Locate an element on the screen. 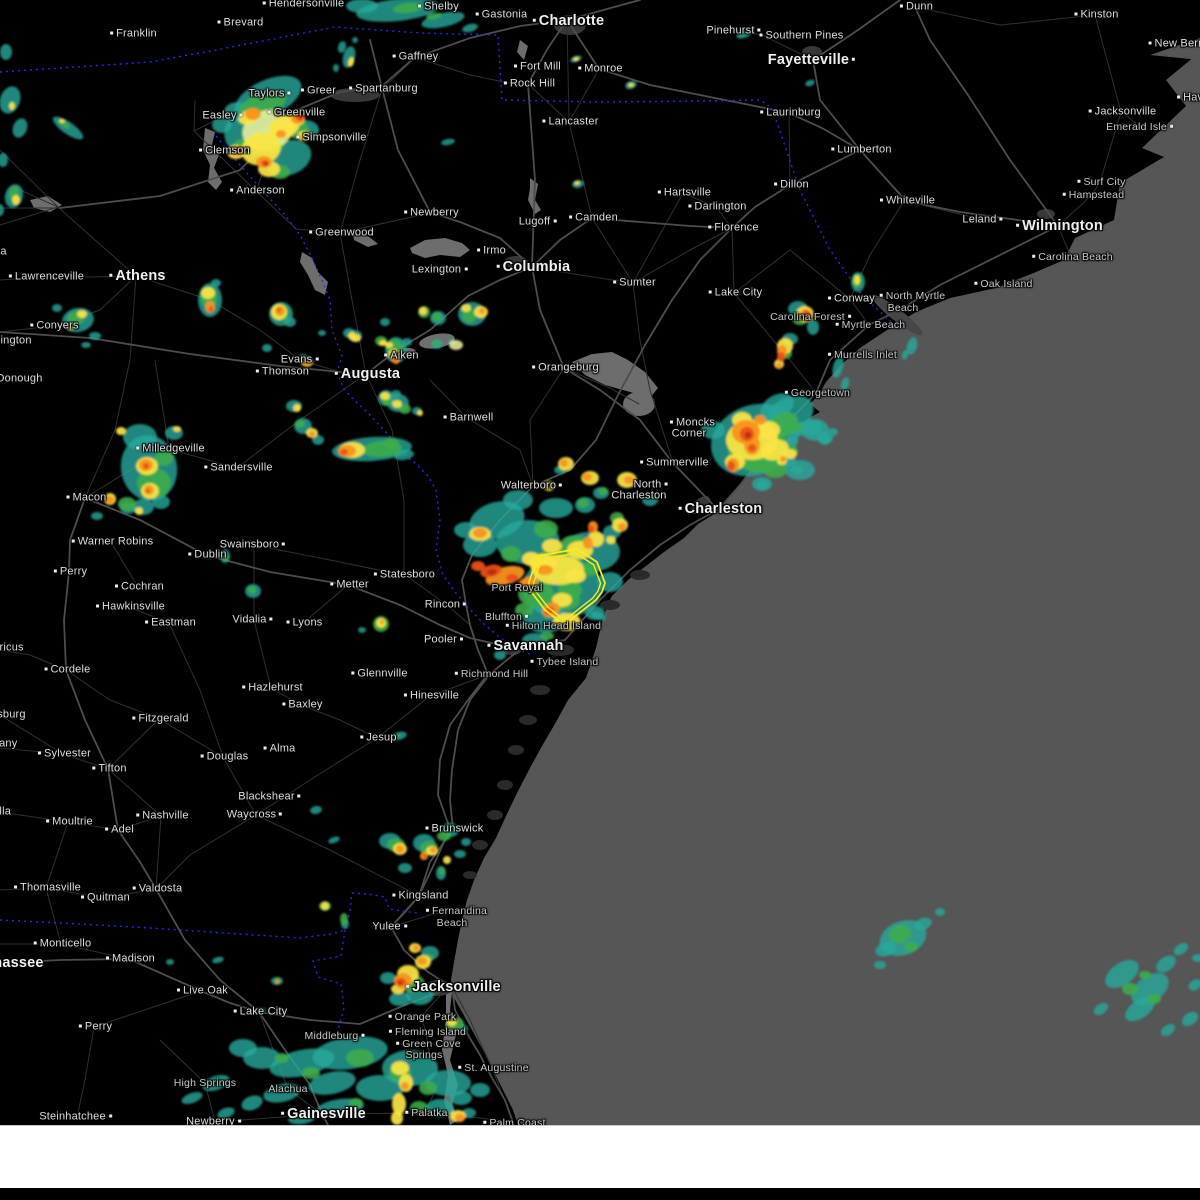 This screenshot has height=1200, width=1200. city-label: Jacksonville is located at coordinates (1121, 112).